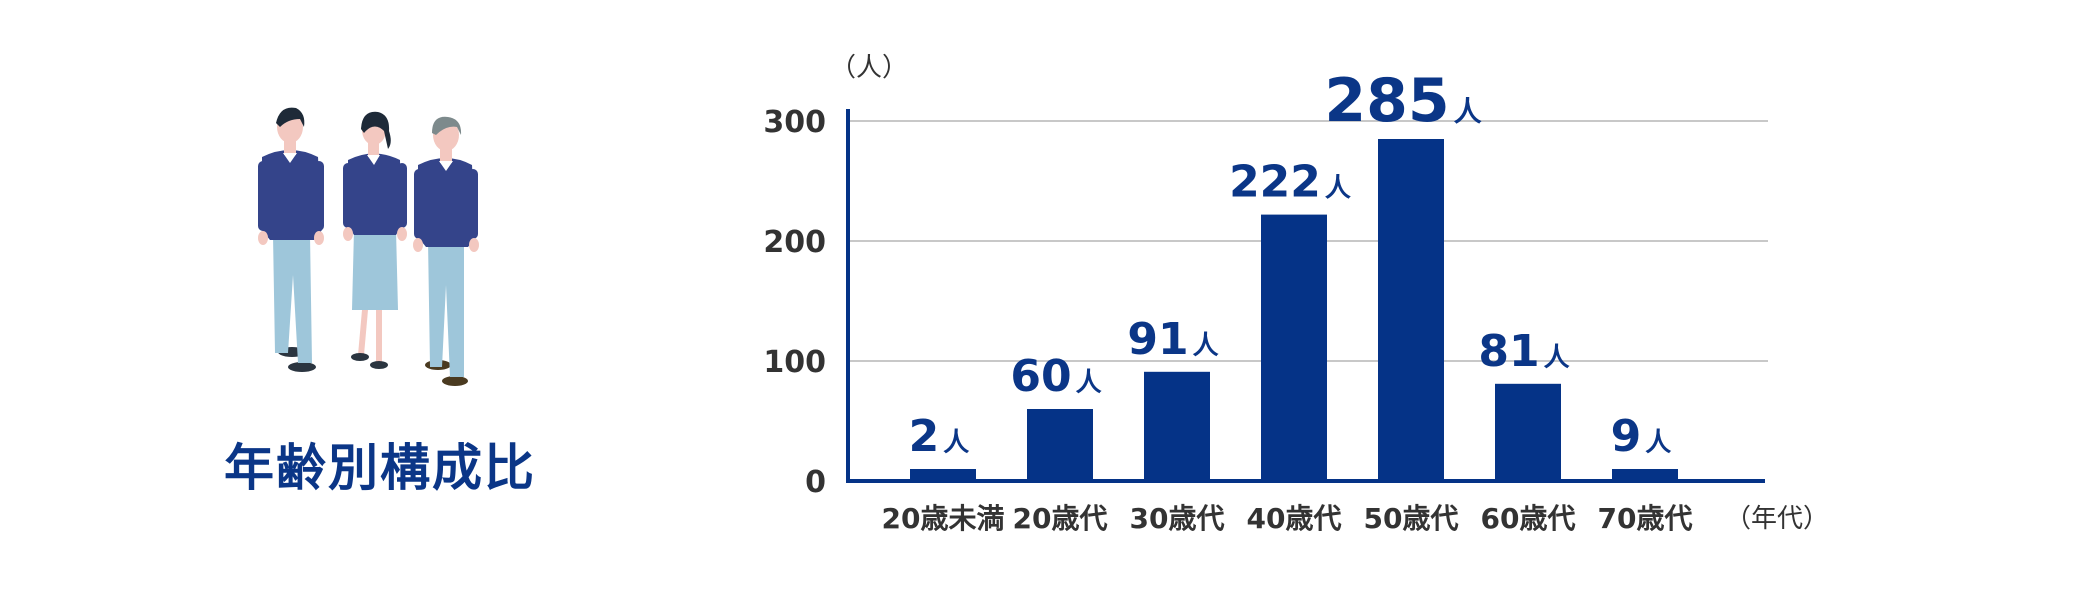  What do you see at coordinates (446, 251) in the screenshot?
I see `person-senior-icon` at bounding box center [446, 251].